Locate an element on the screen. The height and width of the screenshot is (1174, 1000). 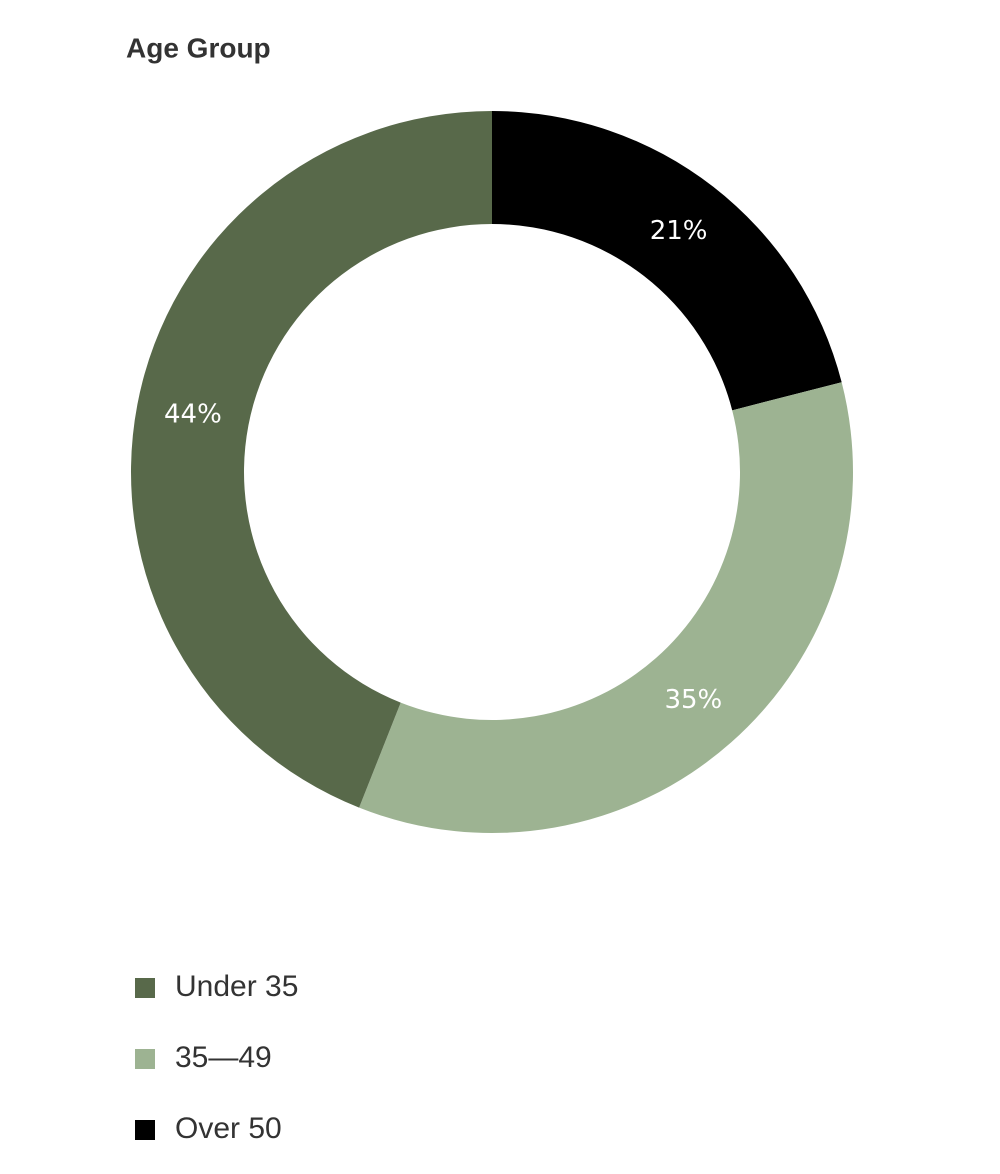
chart-title: Age Group is located at coordinates (198, 47).